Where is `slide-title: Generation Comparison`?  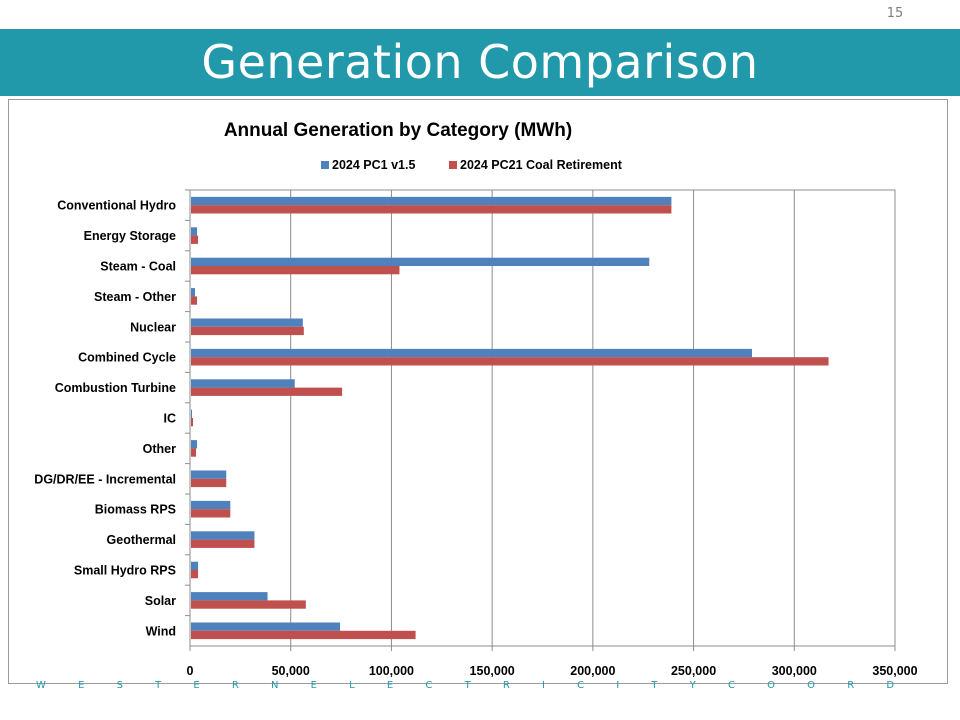 slide-title: Generation Comparison is located at coordinates (480, 62).